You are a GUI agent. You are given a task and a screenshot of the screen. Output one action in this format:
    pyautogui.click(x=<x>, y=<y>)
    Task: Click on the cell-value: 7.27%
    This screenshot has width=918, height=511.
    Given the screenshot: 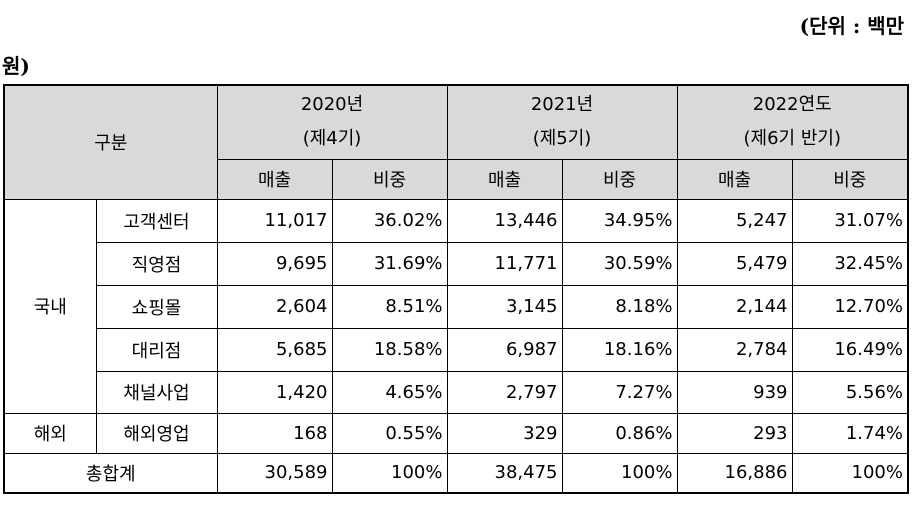 What is the action you would take?
    pyautogui.click(x=619, y=392)
    